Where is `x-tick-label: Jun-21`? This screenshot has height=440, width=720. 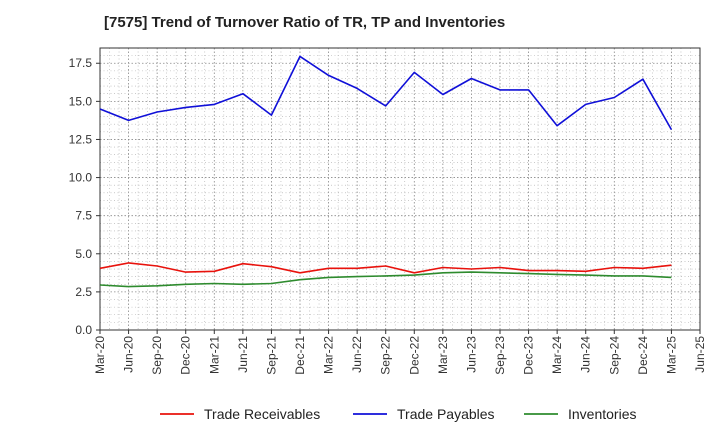 x-tick-label: Jun-21 is located at coordinates (243, 354).